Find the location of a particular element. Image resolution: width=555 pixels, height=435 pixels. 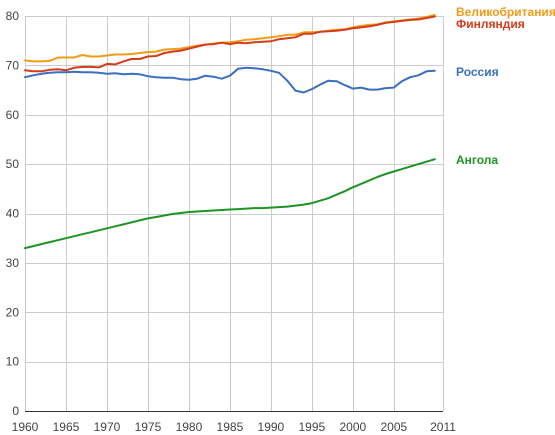

x-tick-label: 1990 is located at coordinates (271, 427).